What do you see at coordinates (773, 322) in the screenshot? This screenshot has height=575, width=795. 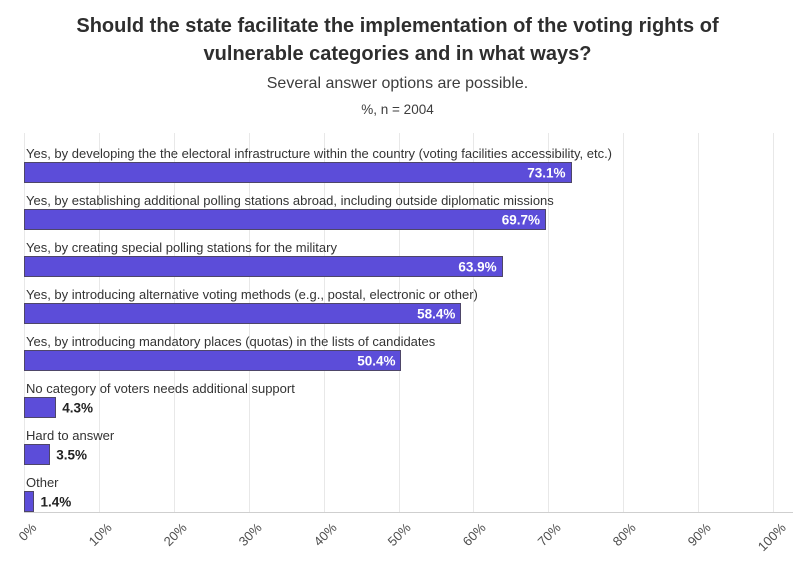 I see `gridline-100%` at bounding box center [773, 322].